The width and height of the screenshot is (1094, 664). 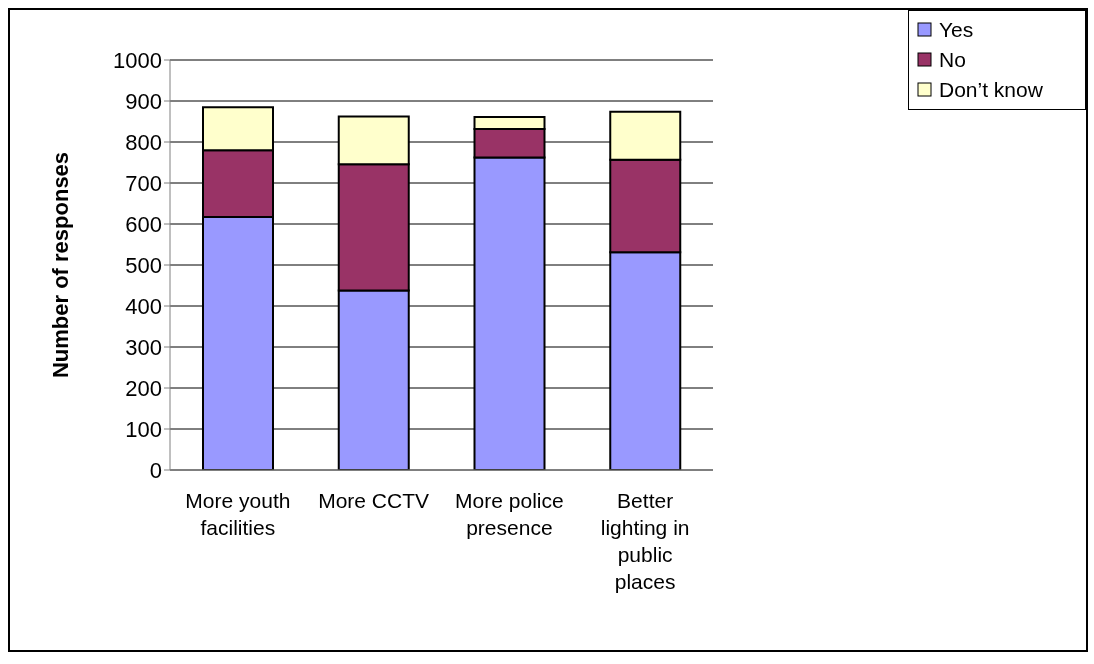 I want to click on y-tick-label: 200, so click(x=143, y=388).